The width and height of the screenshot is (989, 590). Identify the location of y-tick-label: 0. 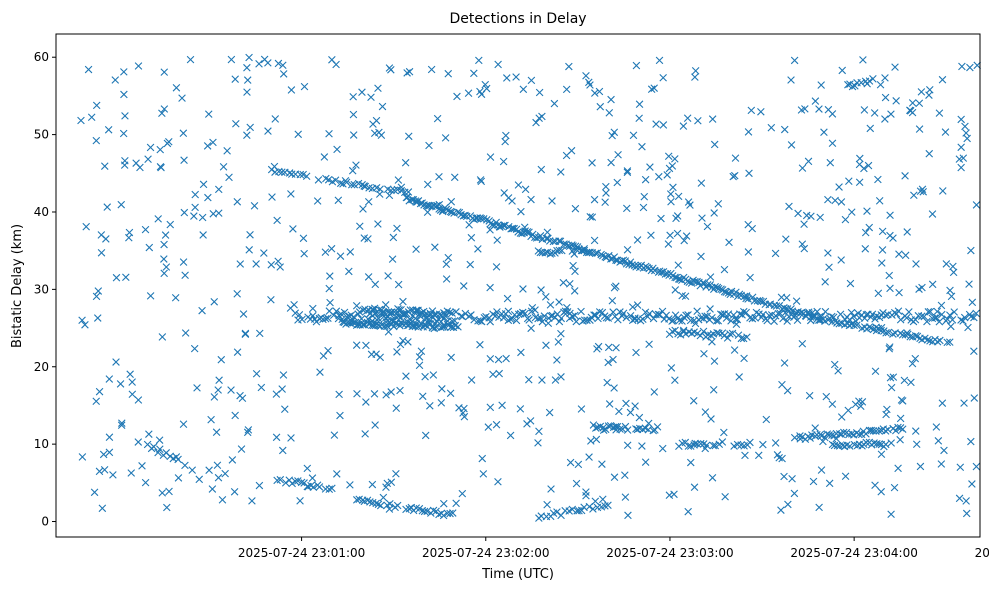
(45, 522).